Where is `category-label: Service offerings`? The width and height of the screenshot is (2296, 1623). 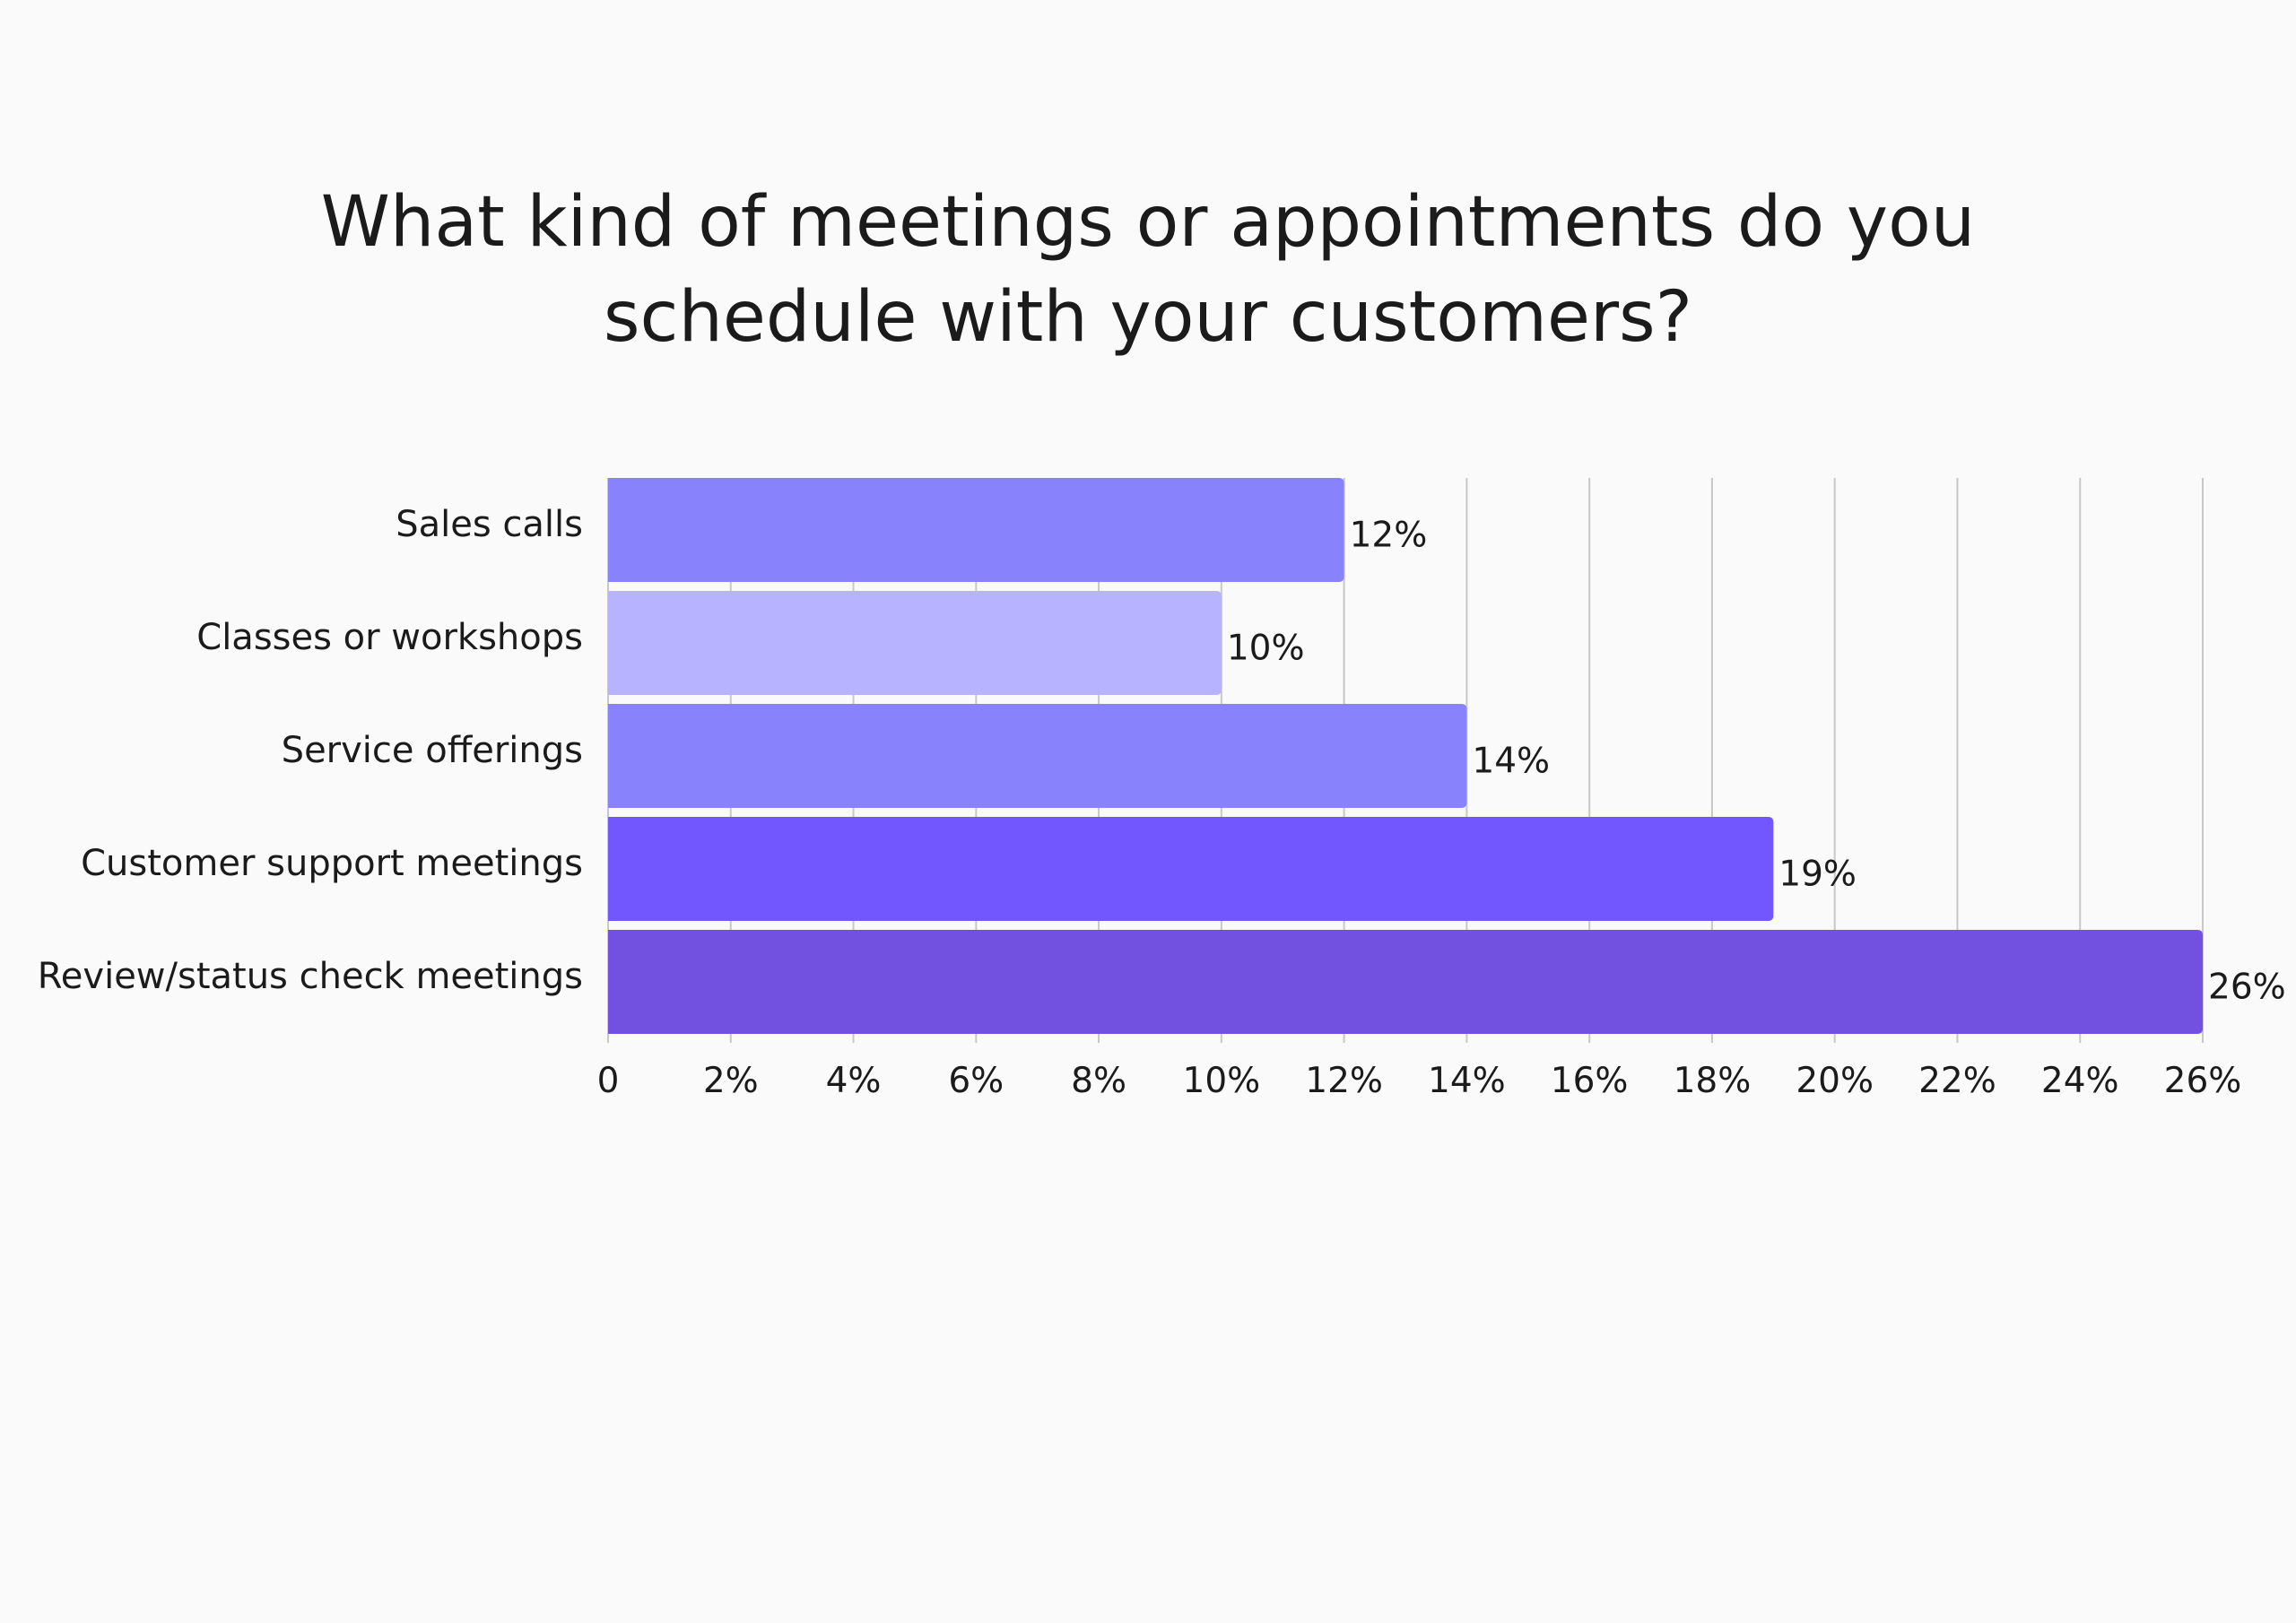
category-label: Service offerings is located at coordinates (432, 750).